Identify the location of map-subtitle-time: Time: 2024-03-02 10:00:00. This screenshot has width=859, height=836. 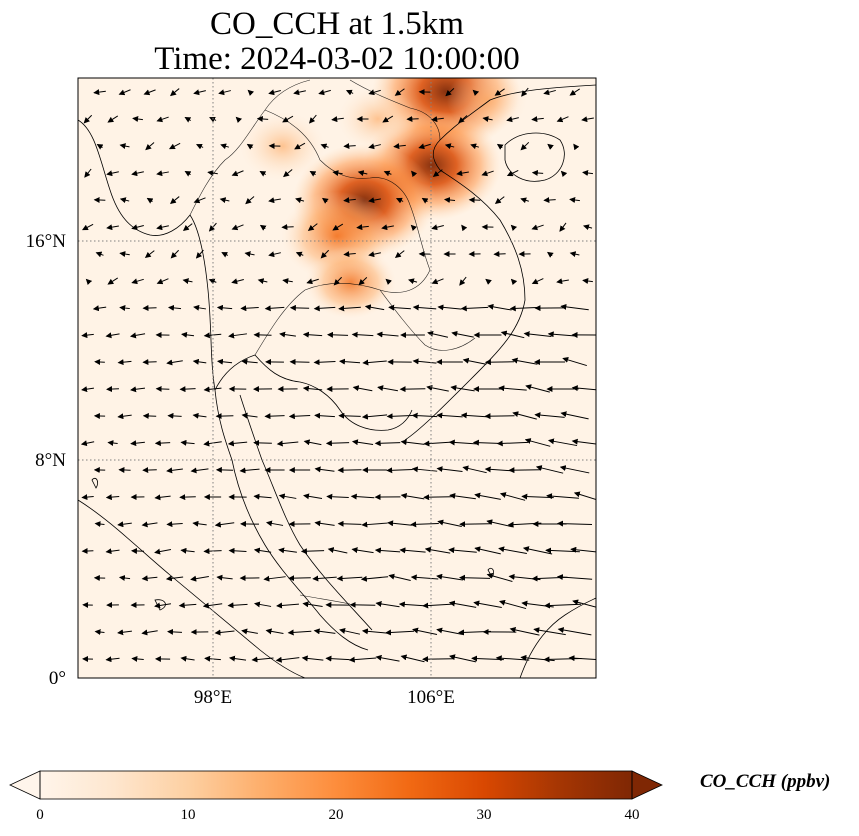
(337, 59).